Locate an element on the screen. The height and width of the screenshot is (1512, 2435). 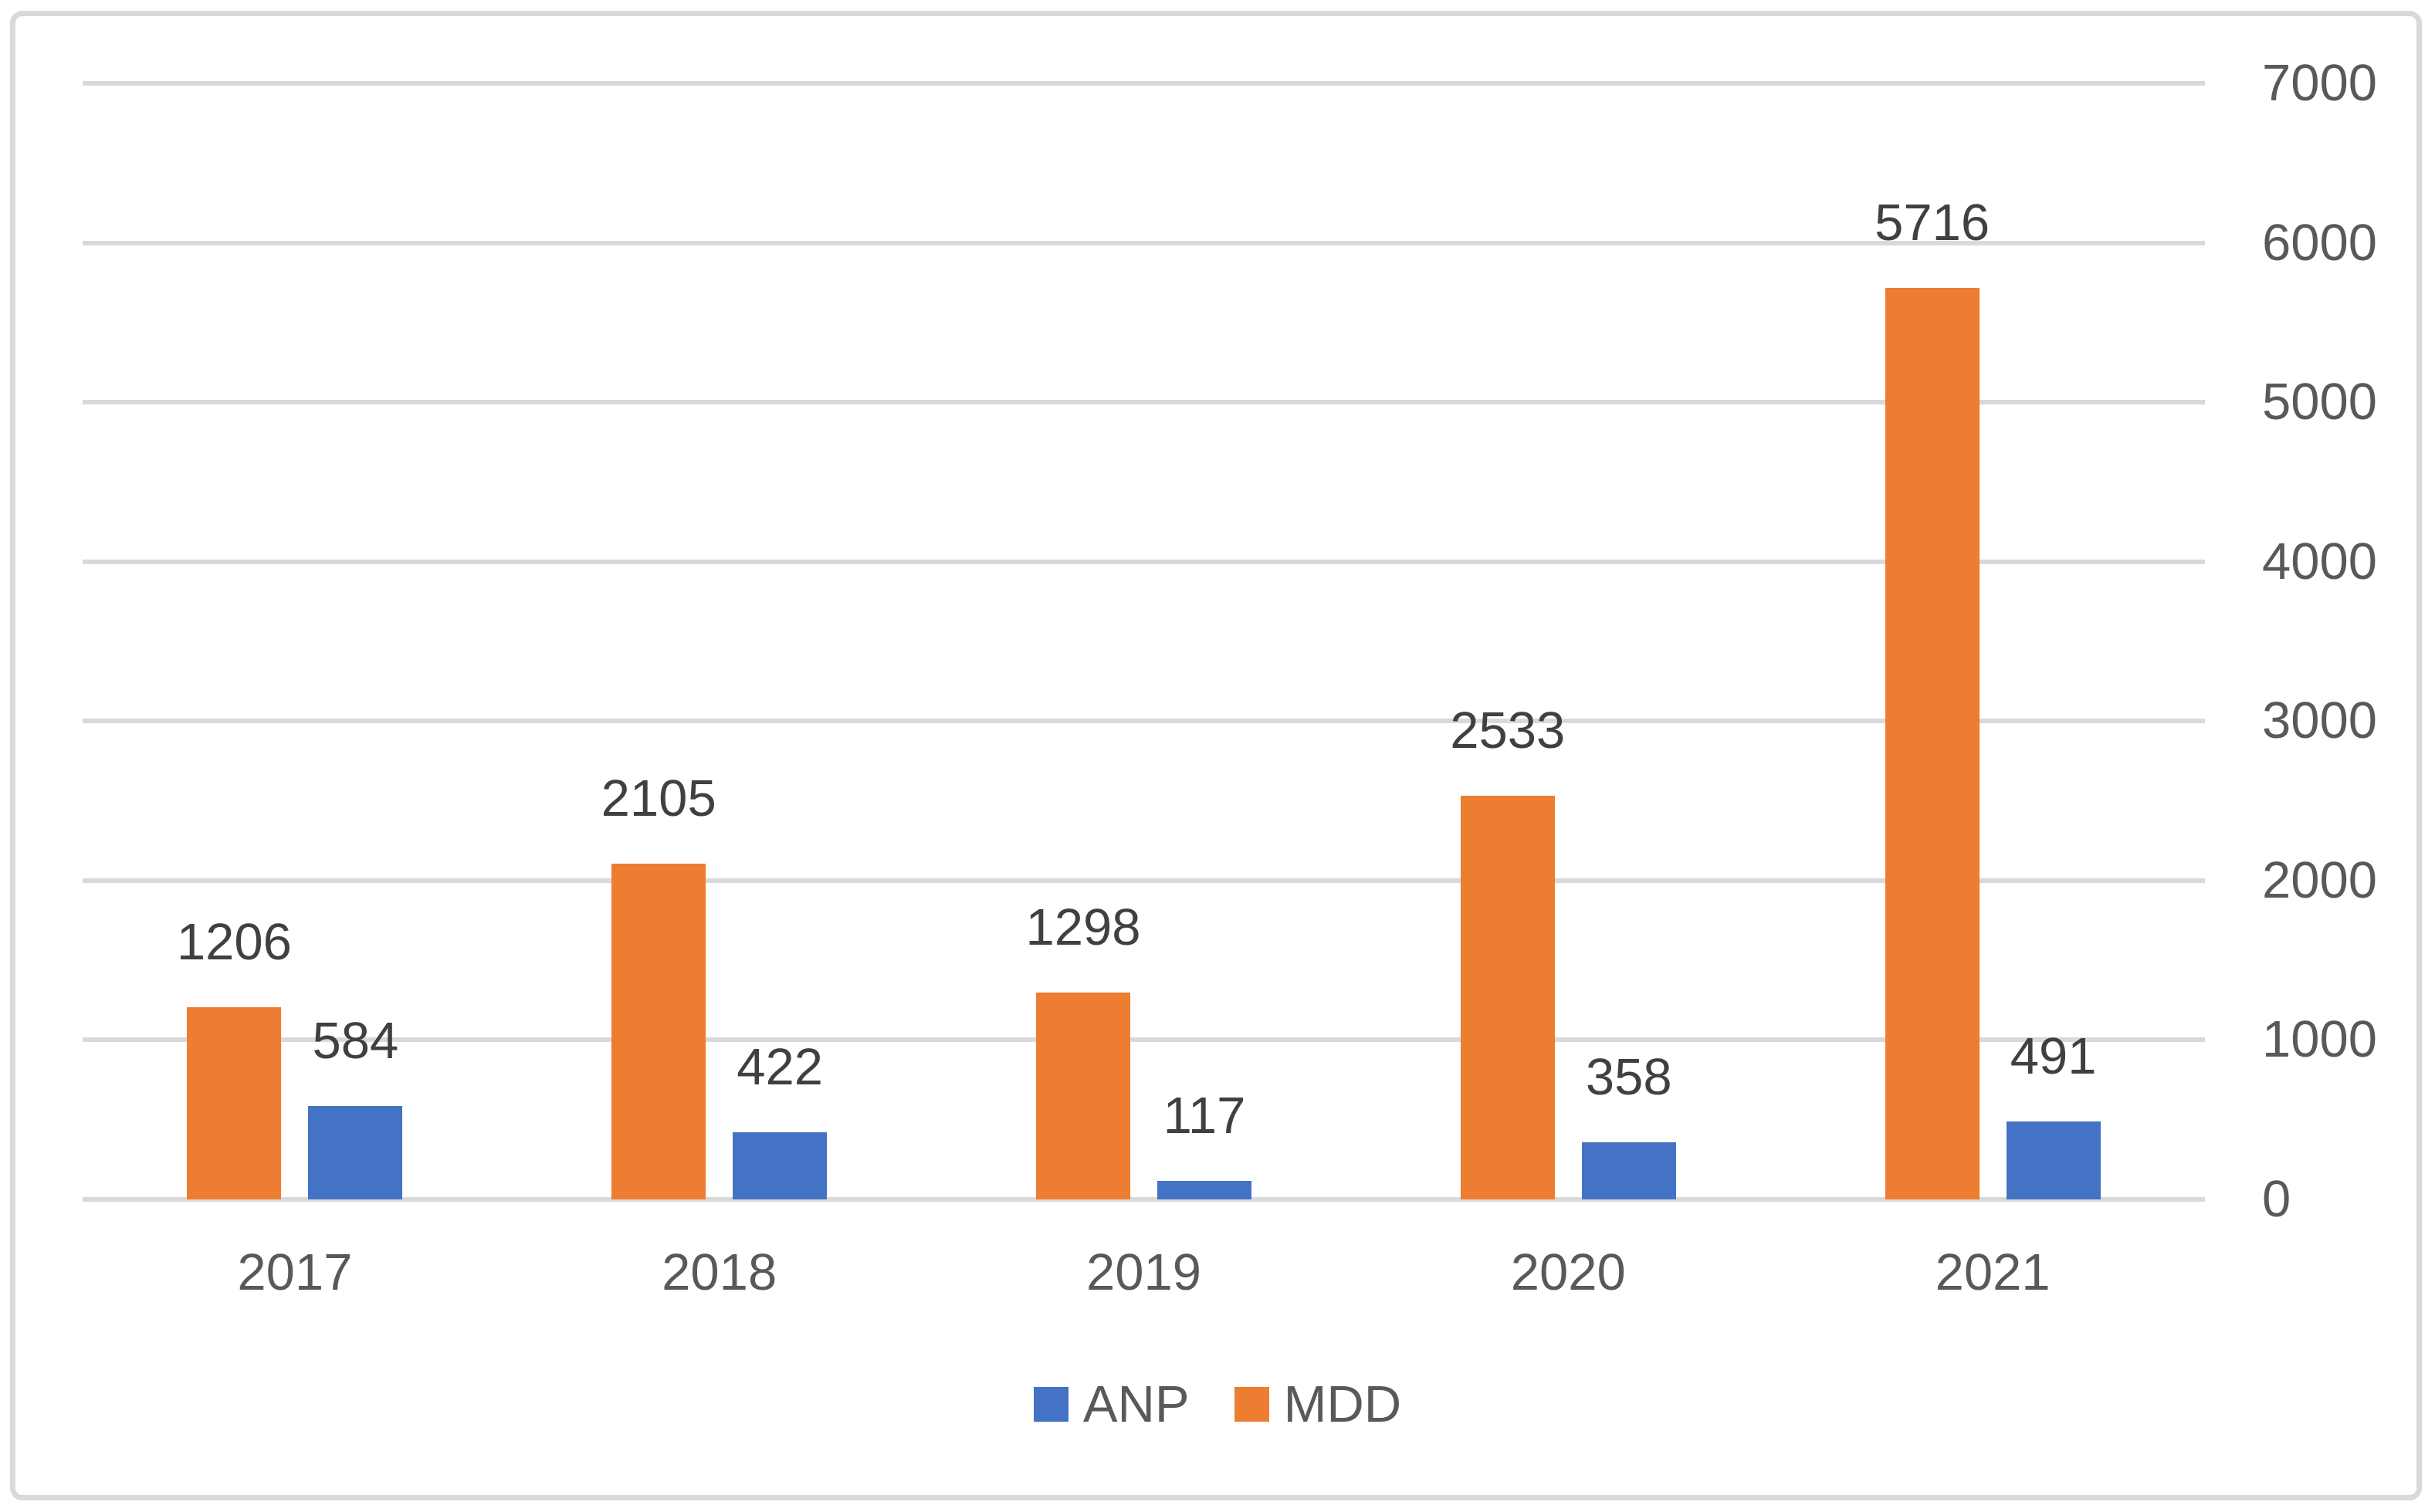
legend-label-anp: ANP is located at coordinates (1136, 1404).